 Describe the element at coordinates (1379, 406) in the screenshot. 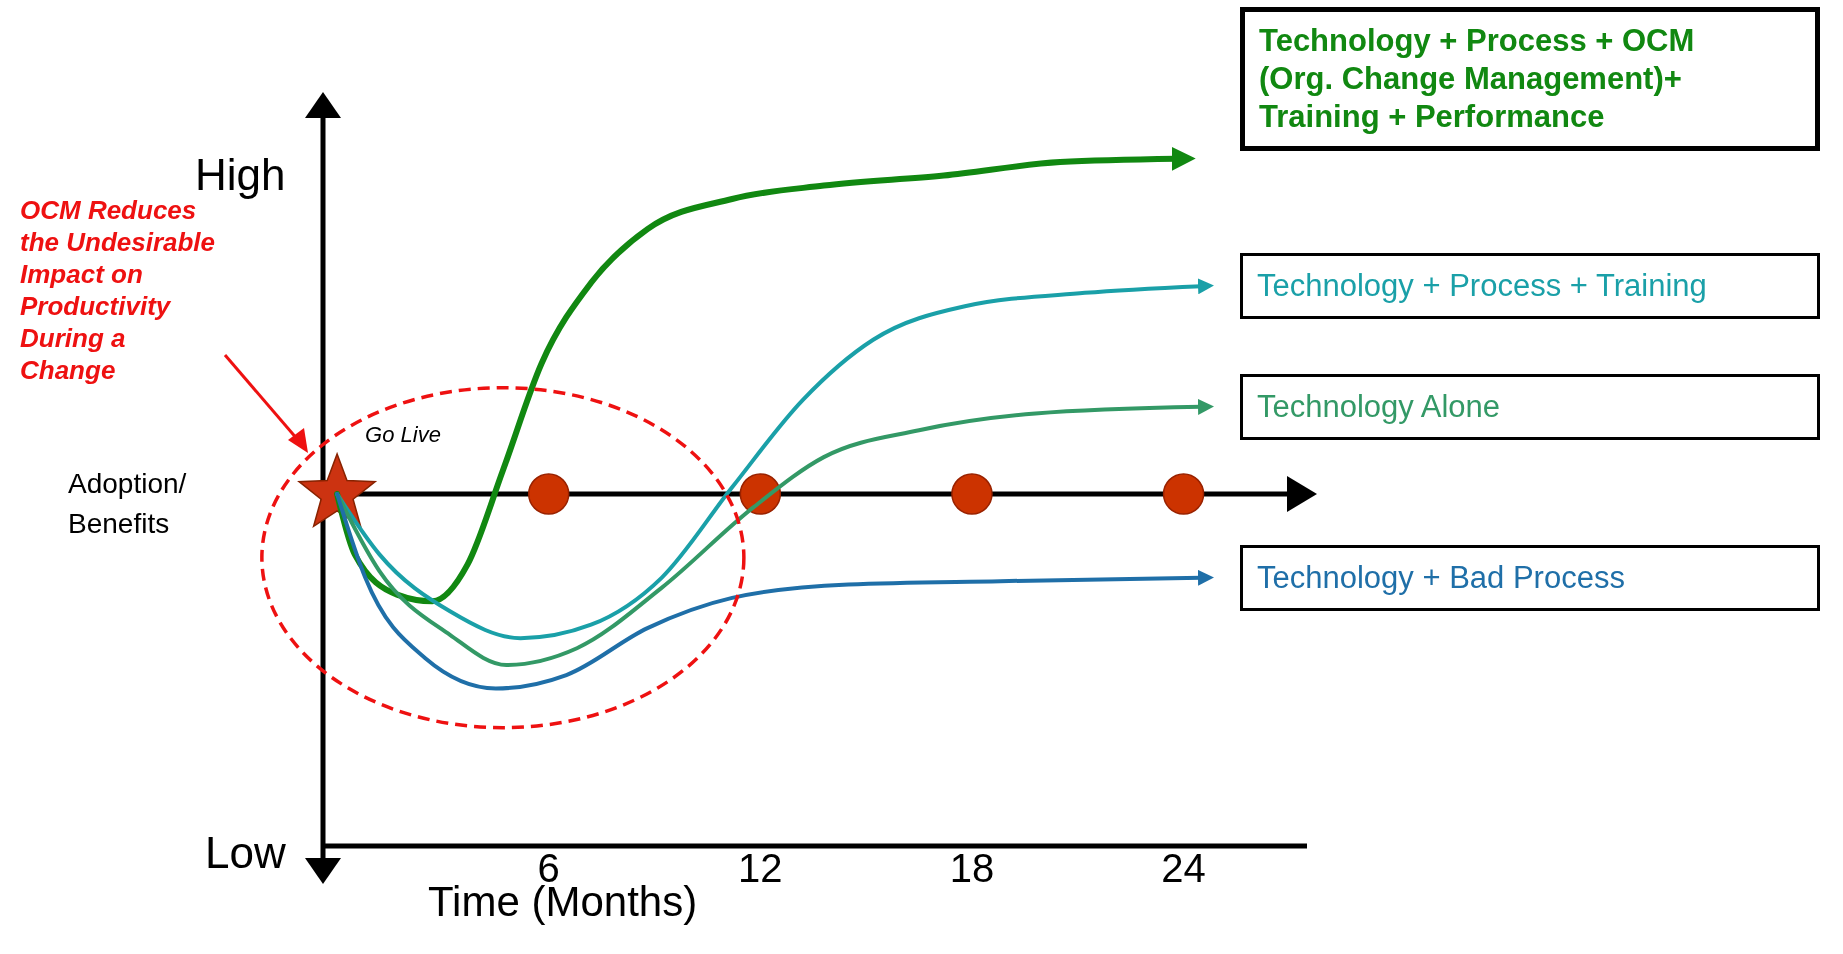

I see `series-label: Technology Alone` at that location.